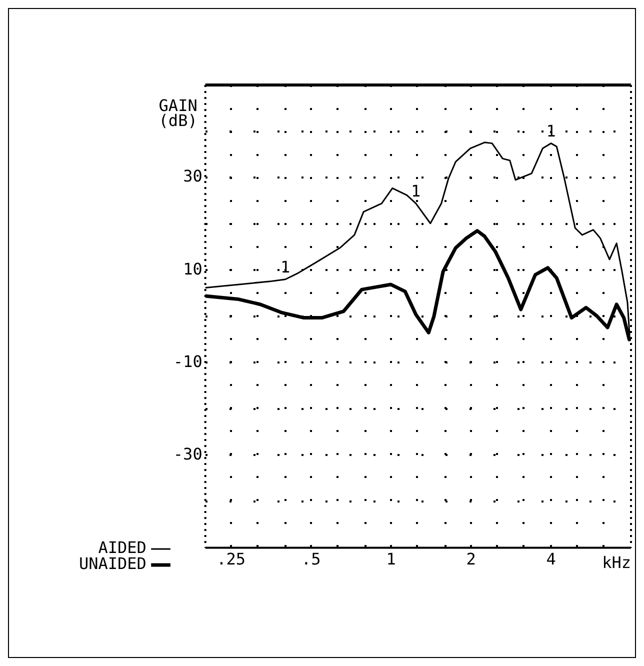 The image size is (644, 666). I want to click on y-tick-label: 30, so click(192, 176).